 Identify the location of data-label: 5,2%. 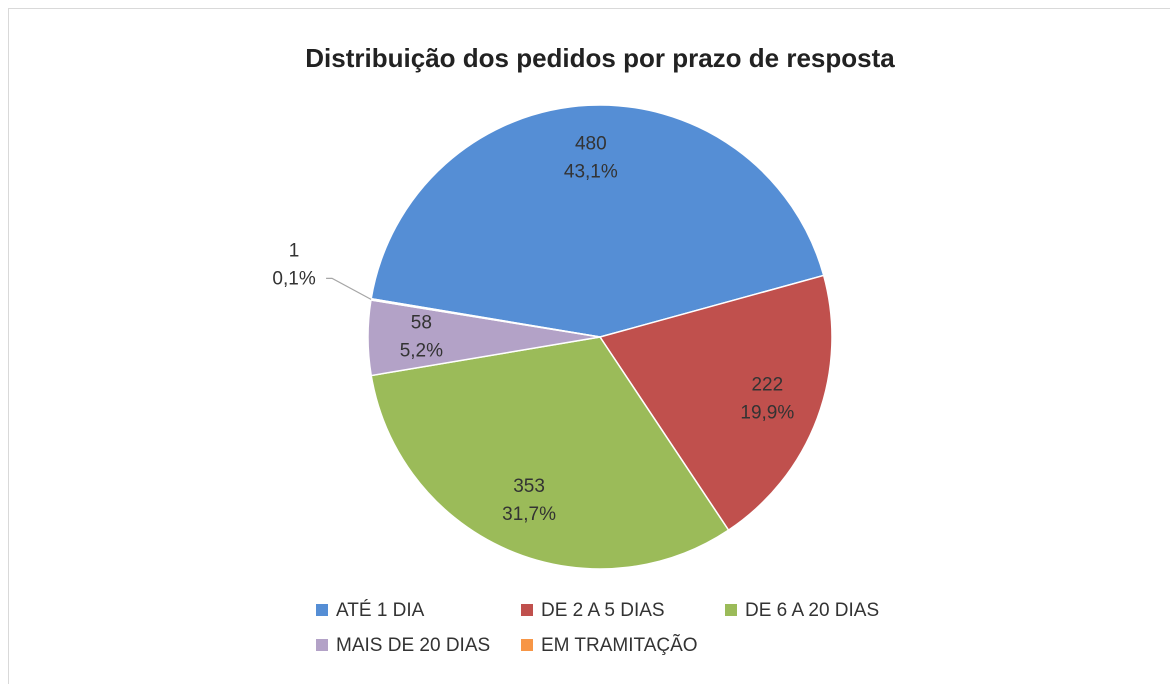
(421, 351).